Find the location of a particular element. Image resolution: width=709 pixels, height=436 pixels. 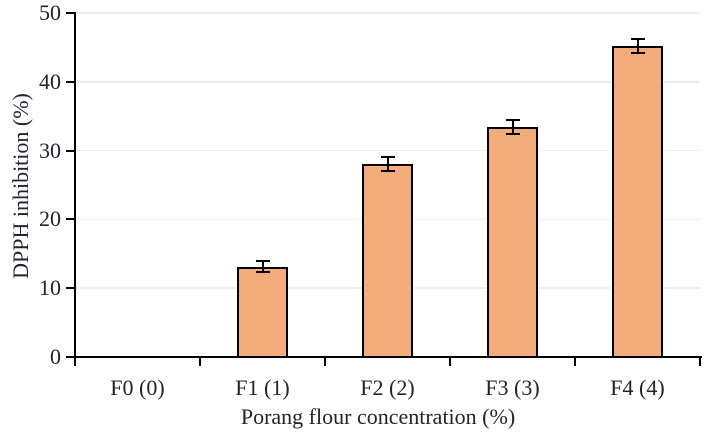

x-tick-label-4: F4 (4) is located at coordinates (637, 387).